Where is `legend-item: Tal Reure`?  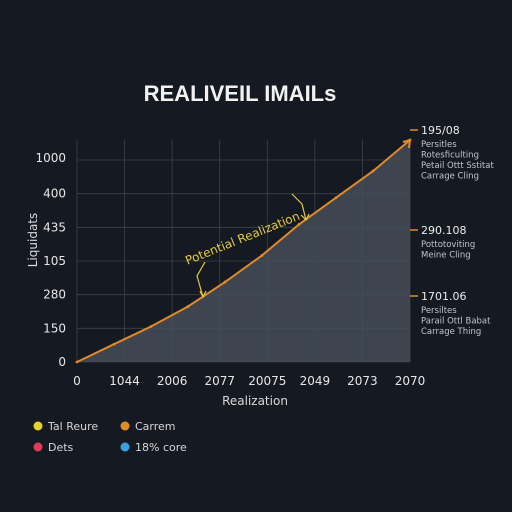 legend-item: Tal Reure is located at coordinates (65, 426).